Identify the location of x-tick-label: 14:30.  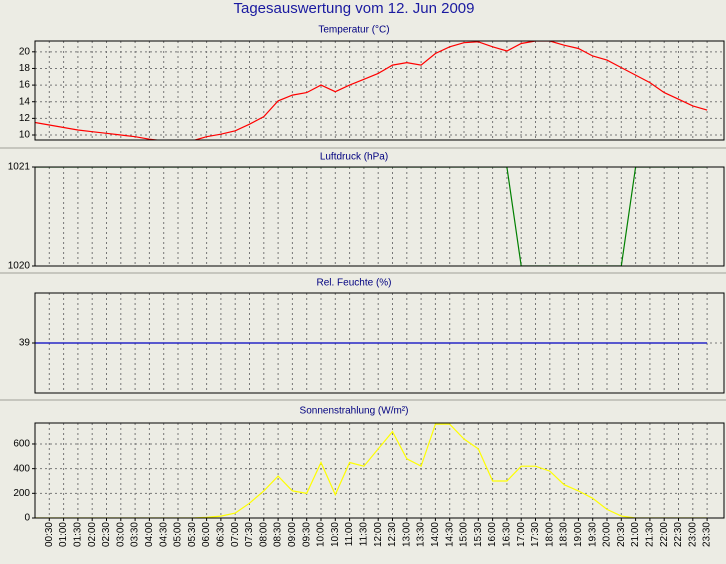
(449, 534).